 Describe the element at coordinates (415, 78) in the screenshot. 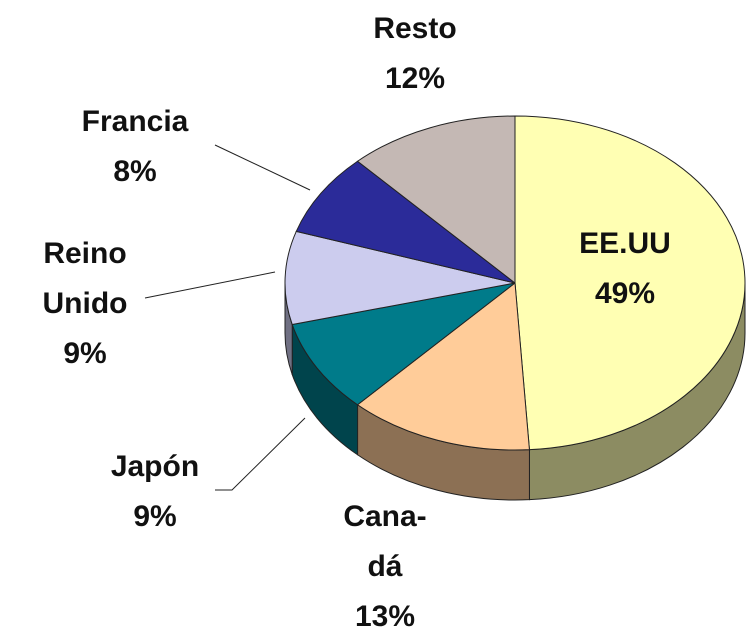

I see `value-label: 12%` at that location.